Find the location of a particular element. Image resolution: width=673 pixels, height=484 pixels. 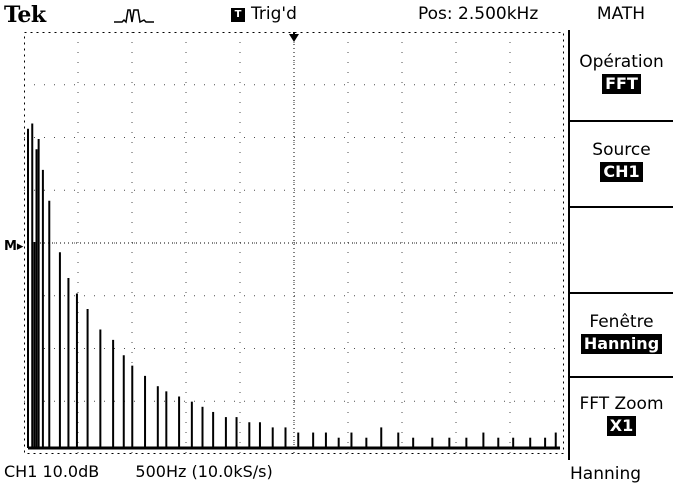

fft-zoom-value: X1 is located at coordinates (621, 426).